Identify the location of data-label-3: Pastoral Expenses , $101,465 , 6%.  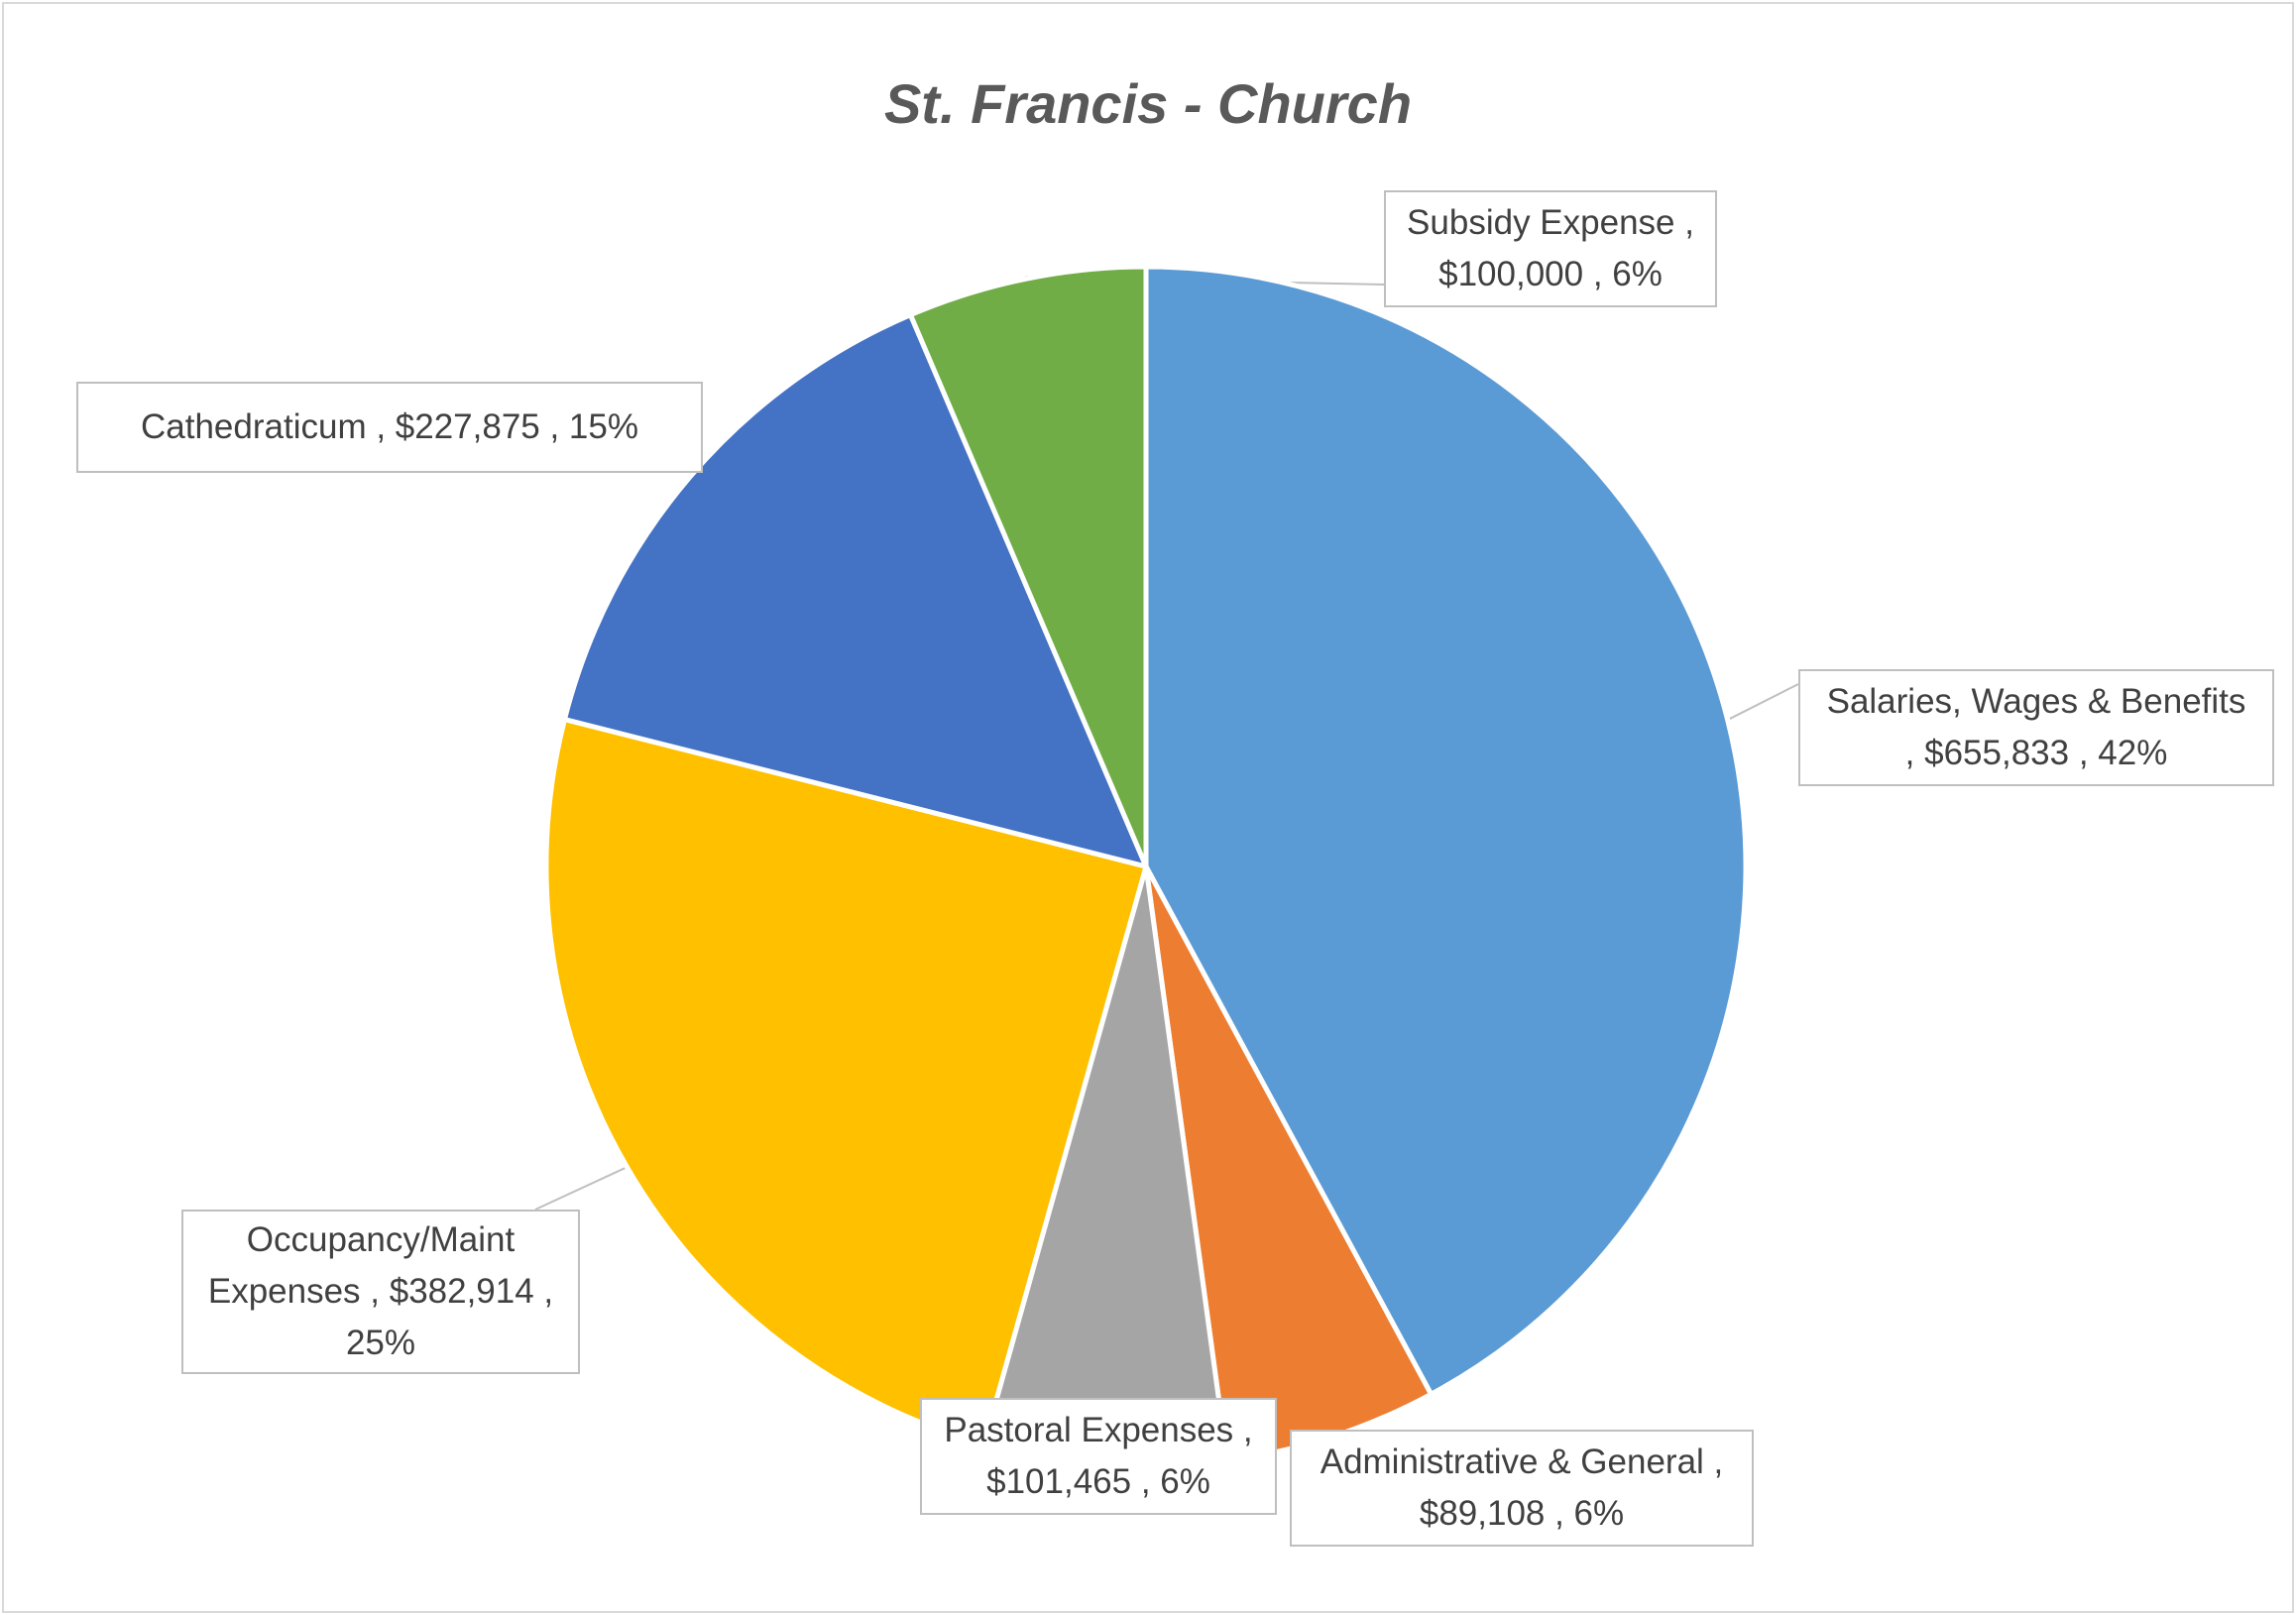
(1098, 1456).